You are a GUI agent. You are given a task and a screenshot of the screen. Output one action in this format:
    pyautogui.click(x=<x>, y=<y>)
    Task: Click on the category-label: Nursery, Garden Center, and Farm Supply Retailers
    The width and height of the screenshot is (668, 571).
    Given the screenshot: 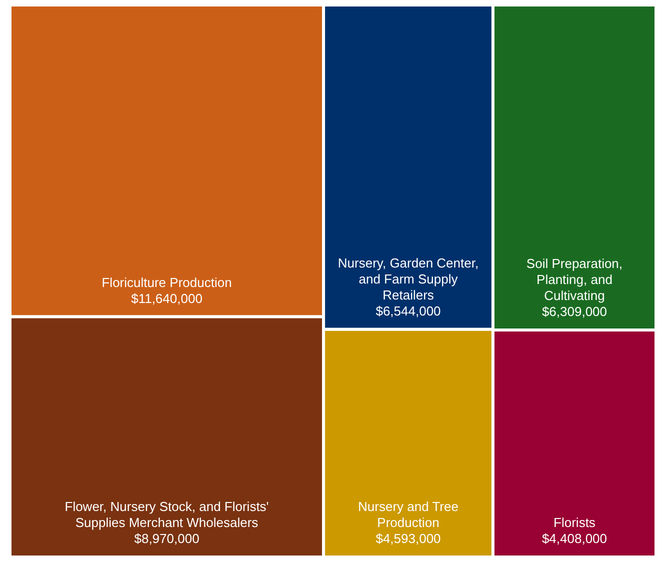 What is the action you would take?
    pyautogui.click(x=408, y=278)
    